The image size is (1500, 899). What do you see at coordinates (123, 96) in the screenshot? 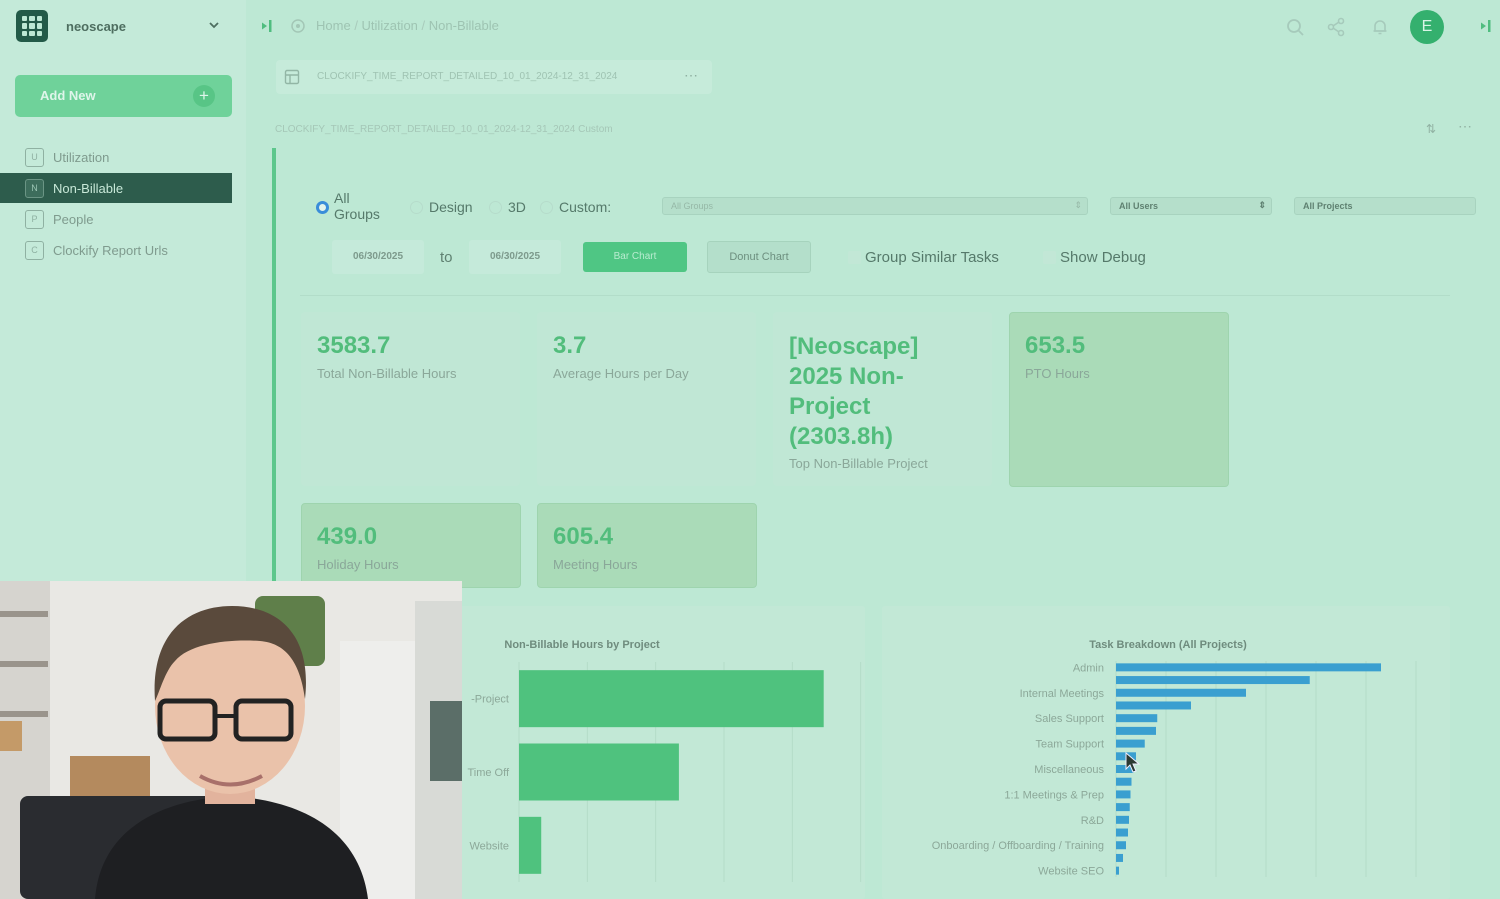
I see `add-new-button: Add New +` at bounding box center [123, 96].